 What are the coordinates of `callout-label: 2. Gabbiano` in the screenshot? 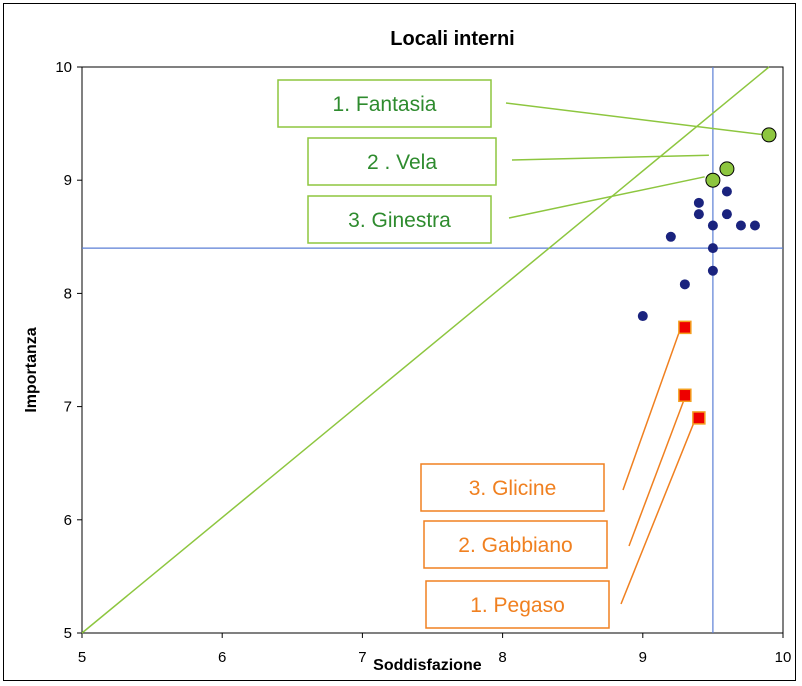 It's located at (515, 545).